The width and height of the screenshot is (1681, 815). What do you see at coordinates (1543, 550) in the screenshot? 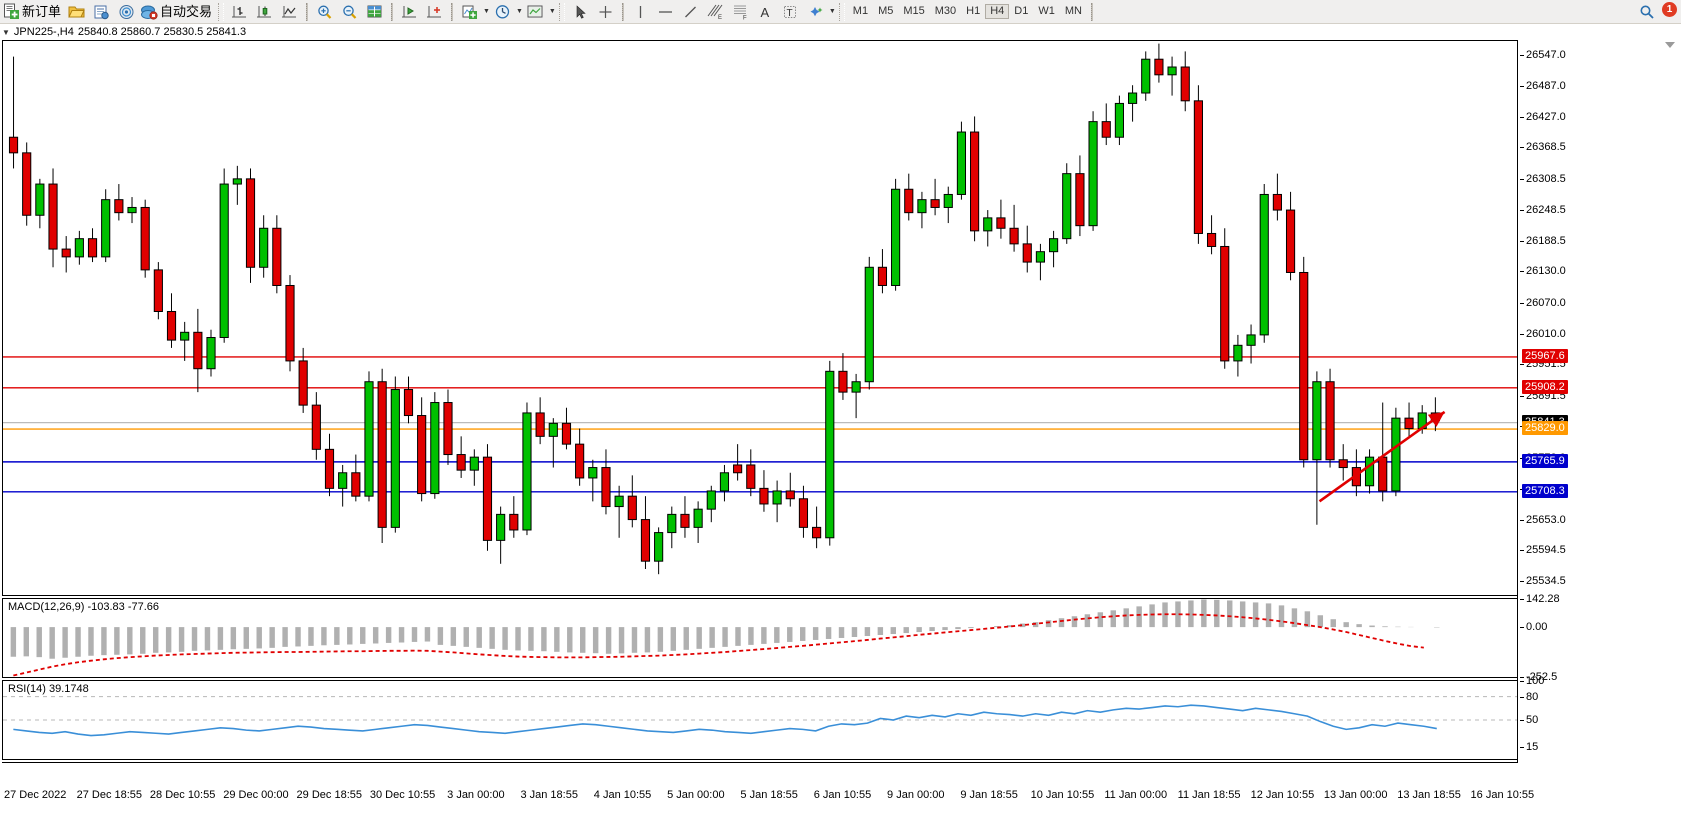
I see `price-axis-tick: 25594.5` at bounding box center [1543, 550].